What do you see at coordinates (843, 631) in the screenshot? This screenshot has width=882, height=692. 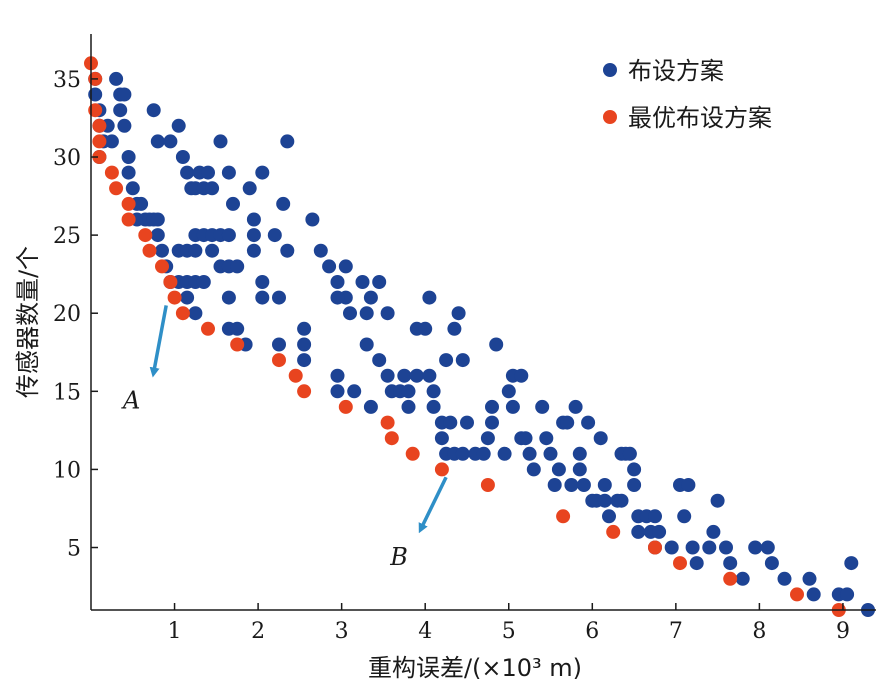 I see `x-tick-label: 9` at bounding box center [843, 631].